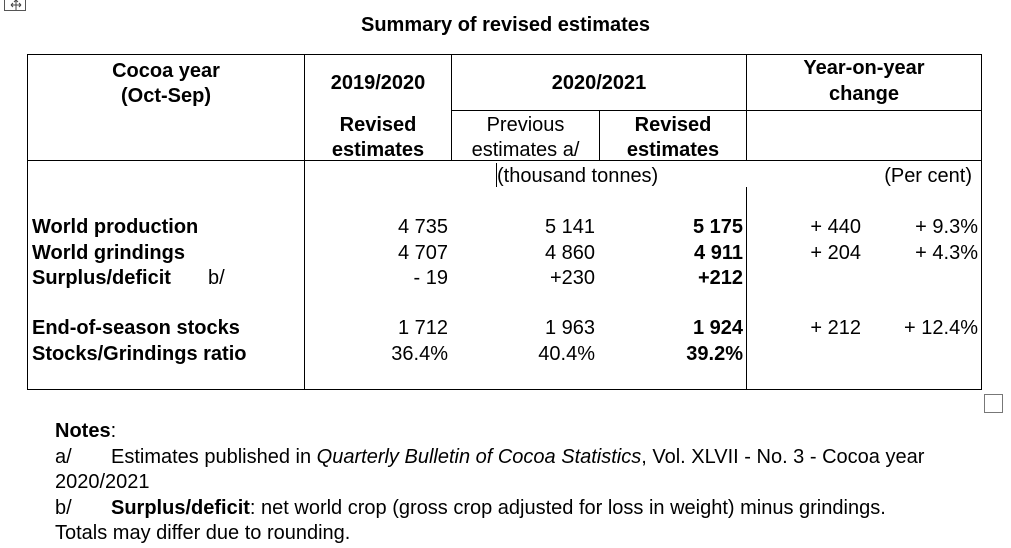  Describe the element at coordinates (525, 150) in the screenshot. I see `header-previous-estimates: estimates a/` at that location.